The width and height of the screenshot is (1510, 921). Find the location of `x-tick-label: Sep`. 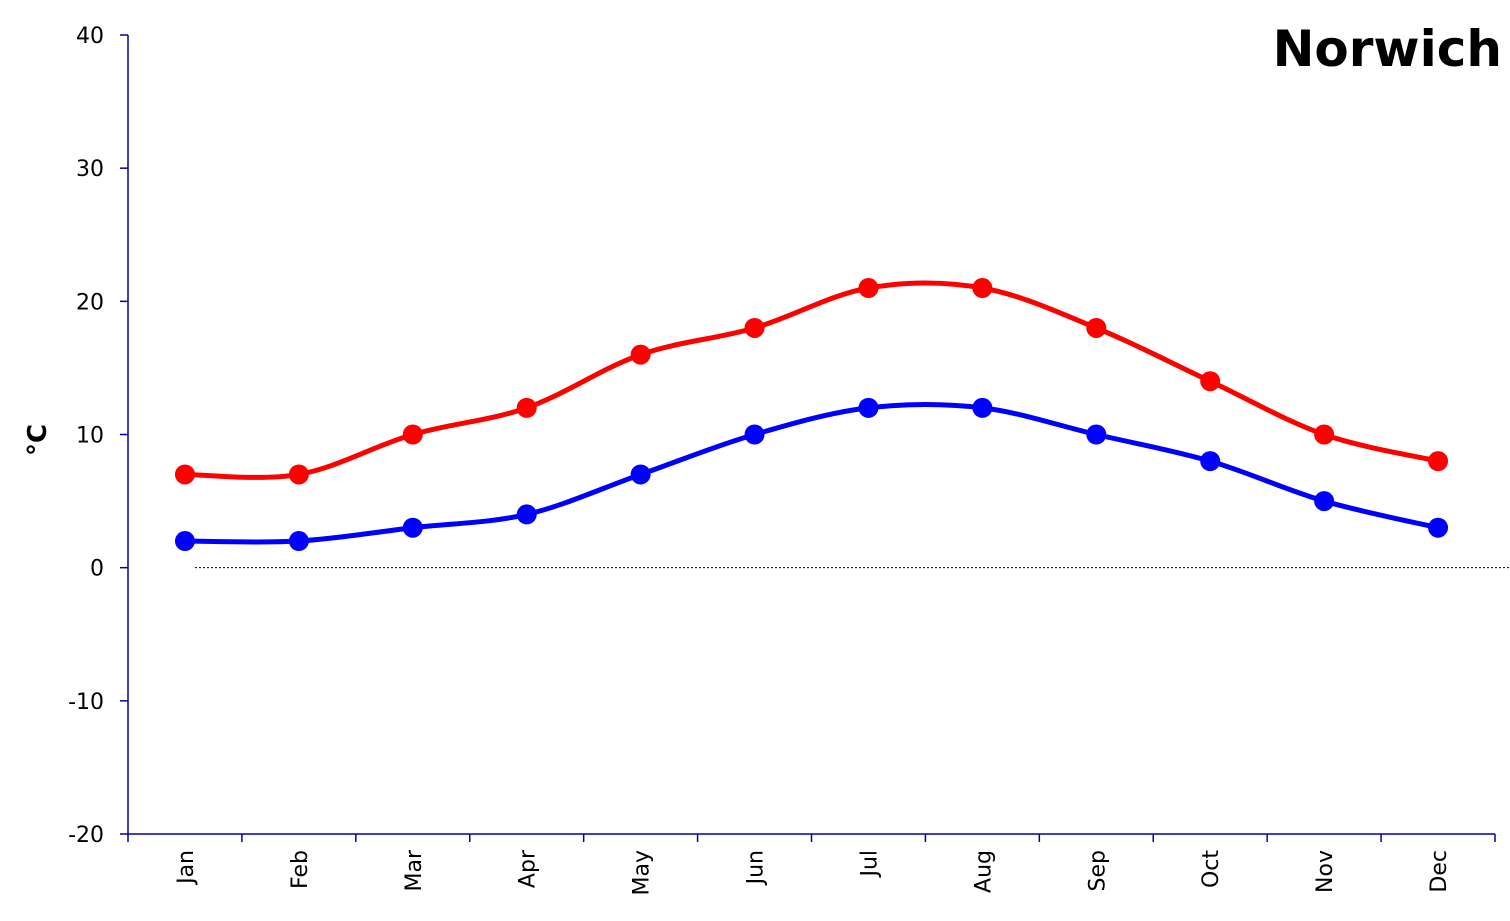

x-tick-label: Sep is located at coordinates (1097, 870).